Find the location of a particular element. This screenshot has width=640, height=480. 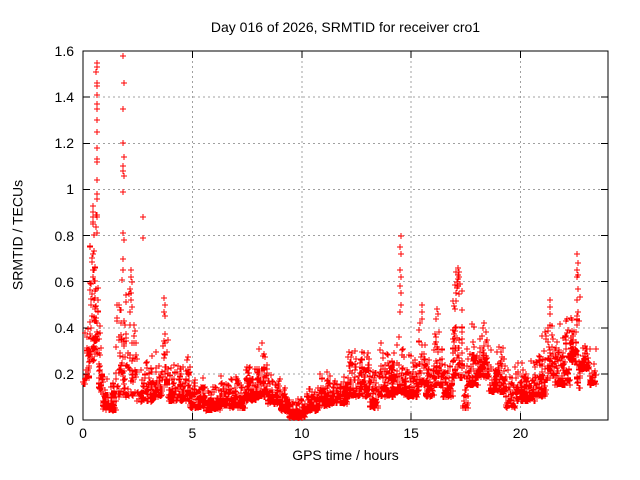

y-tick-label: 0.2 is located at coordinates (64, 373).